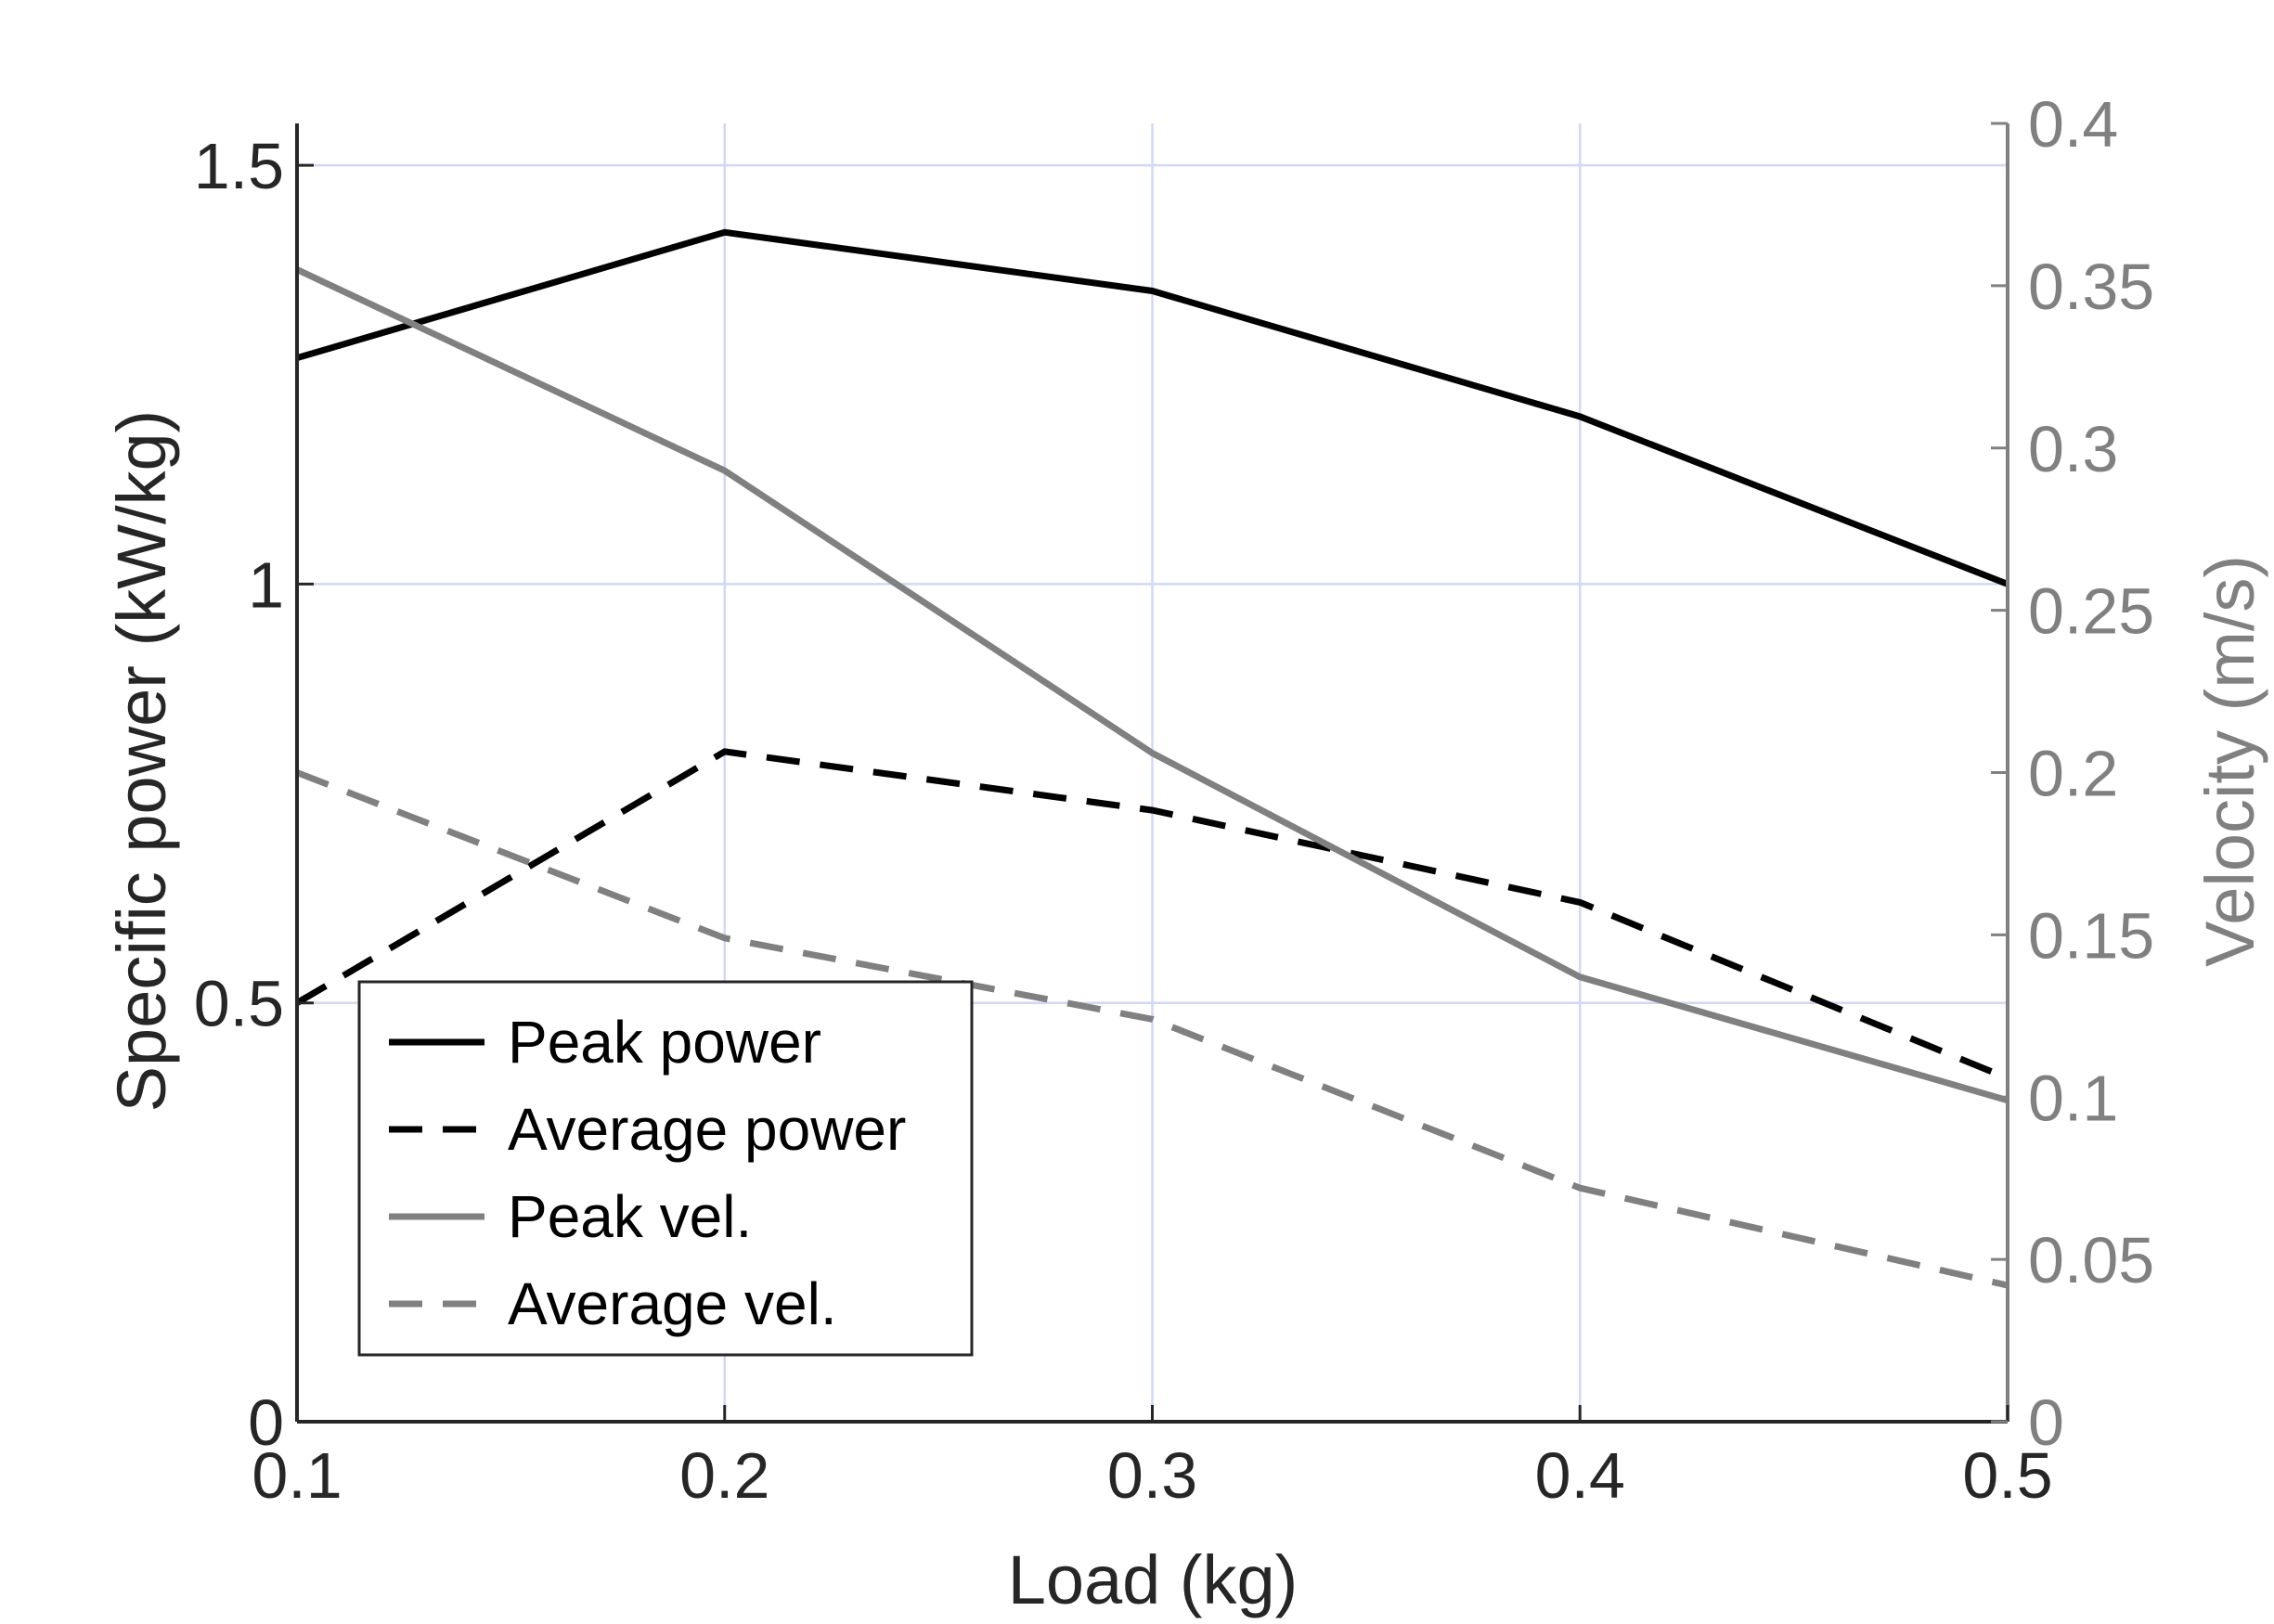 The image size is (2274, 1624). Describe the element at coordinates (2073, 125) in the screenshot. I see `right-tick-label-8: 0.4` at that location.